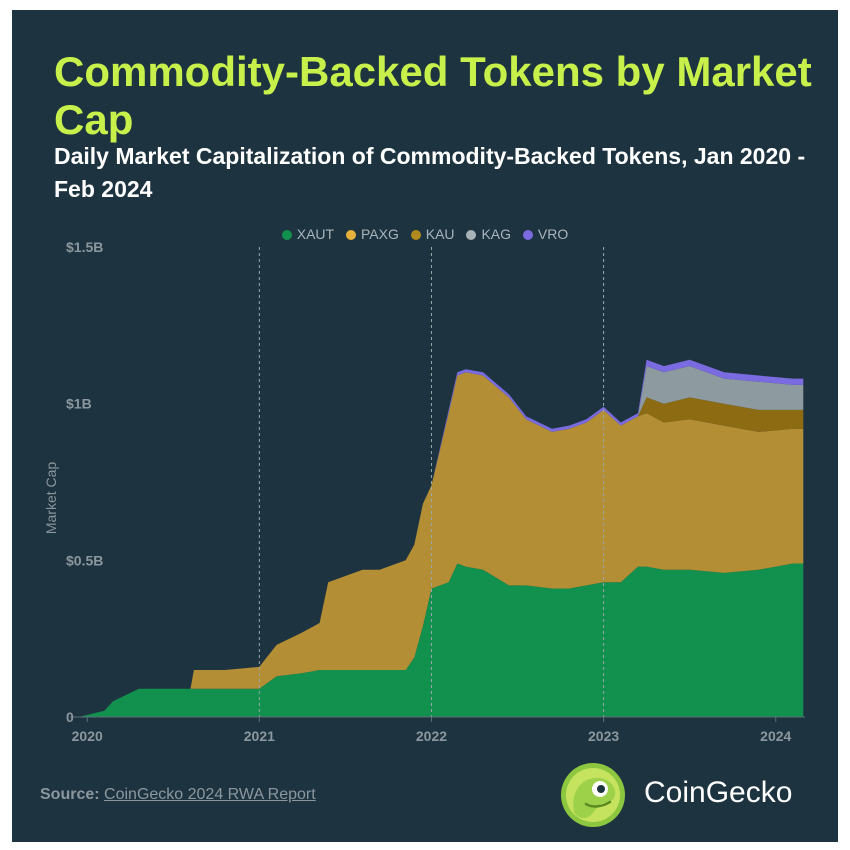  What do you see at coordinates (379, 234) in the screenshot?
I see `legend-label-paxg: PAXG` at bounding box center [379, 234].